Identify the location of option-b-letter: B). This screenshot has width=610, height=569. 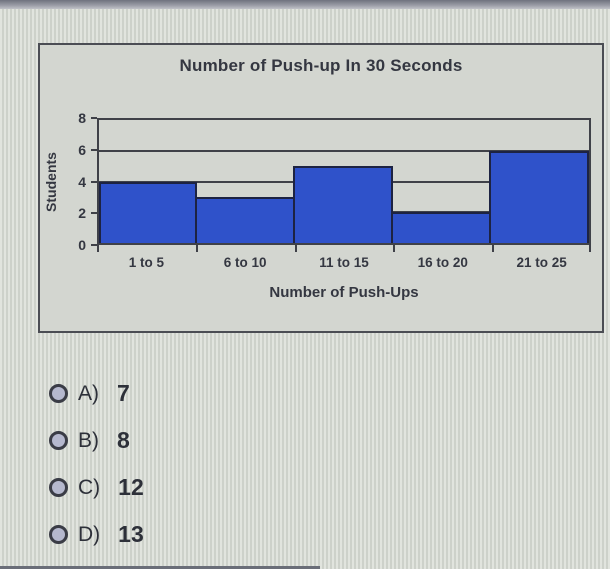
(88, 440).